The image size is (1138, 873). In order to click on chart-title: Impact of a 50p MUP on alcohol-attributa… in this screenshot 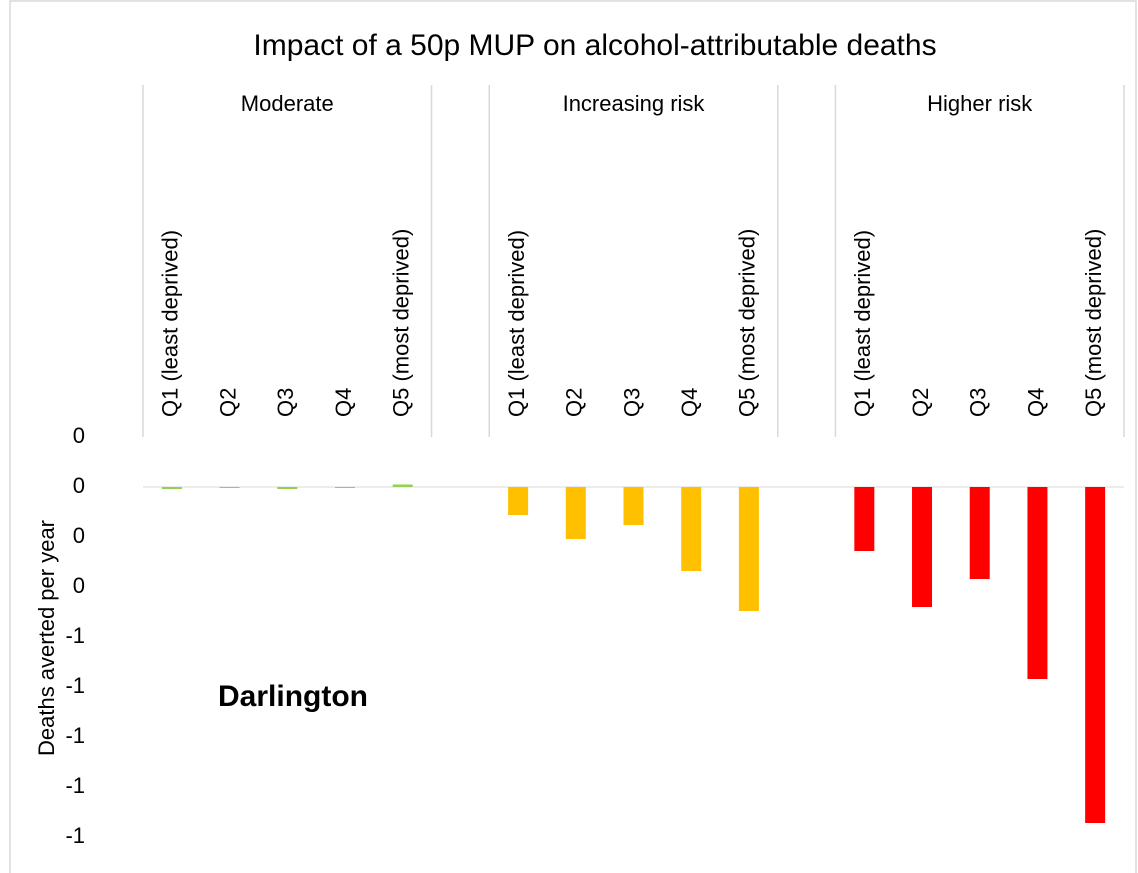, I will do `click(594, 45)`.